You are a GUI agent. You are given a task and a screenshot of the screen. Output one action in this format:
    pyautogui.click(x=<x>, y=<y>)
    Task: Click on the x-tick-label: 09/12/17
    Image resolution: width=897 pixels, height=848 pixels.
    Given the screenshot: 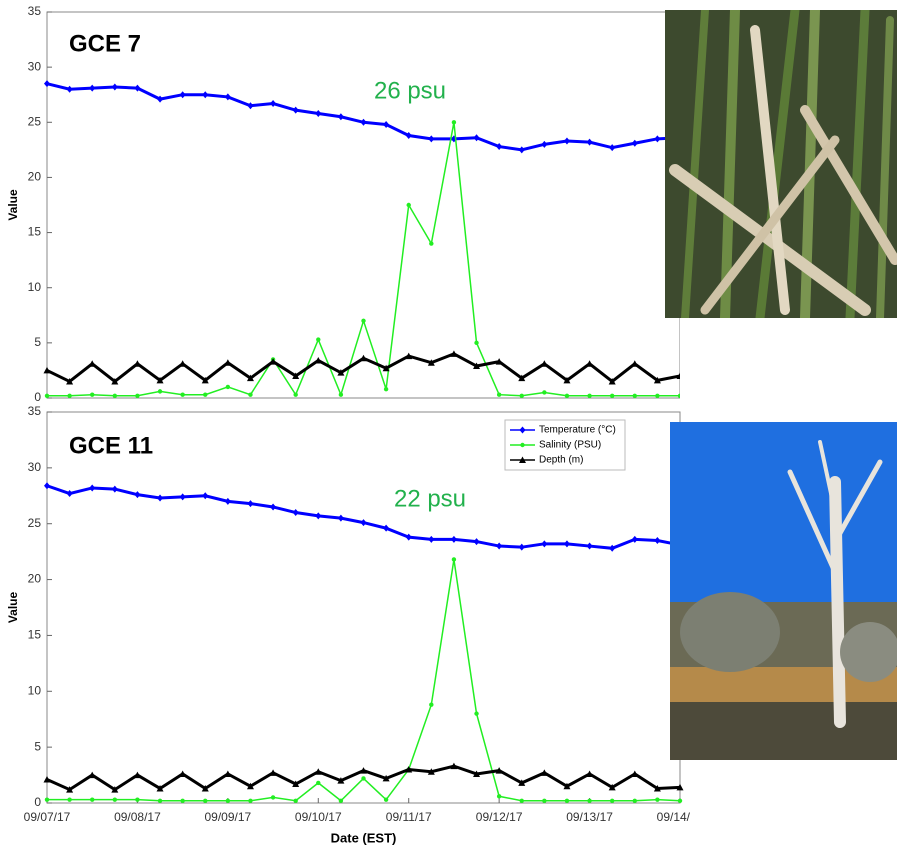 What is the action you would take?
    pyautogui.click(x=499, y=817)
    